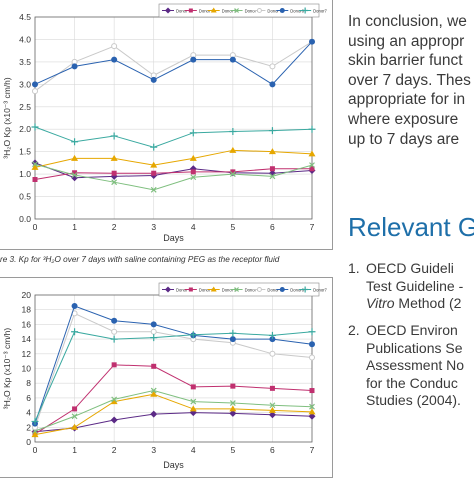  What do you see at coordinates (28, 427) in the screenshot?
I see `y-tick-label: 2` at bounding box center [28, 427].